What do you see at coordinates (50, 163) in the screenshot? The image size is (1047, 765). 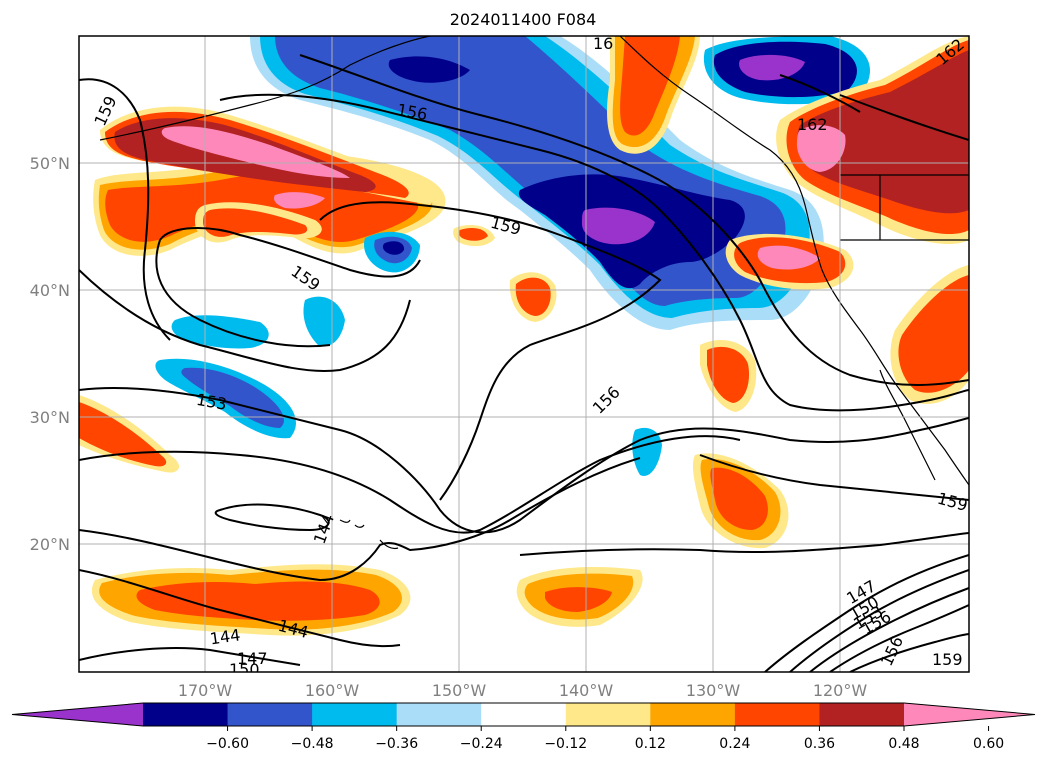 I see `lat-label-50n: 50°N` at bounding box center [50, 163].